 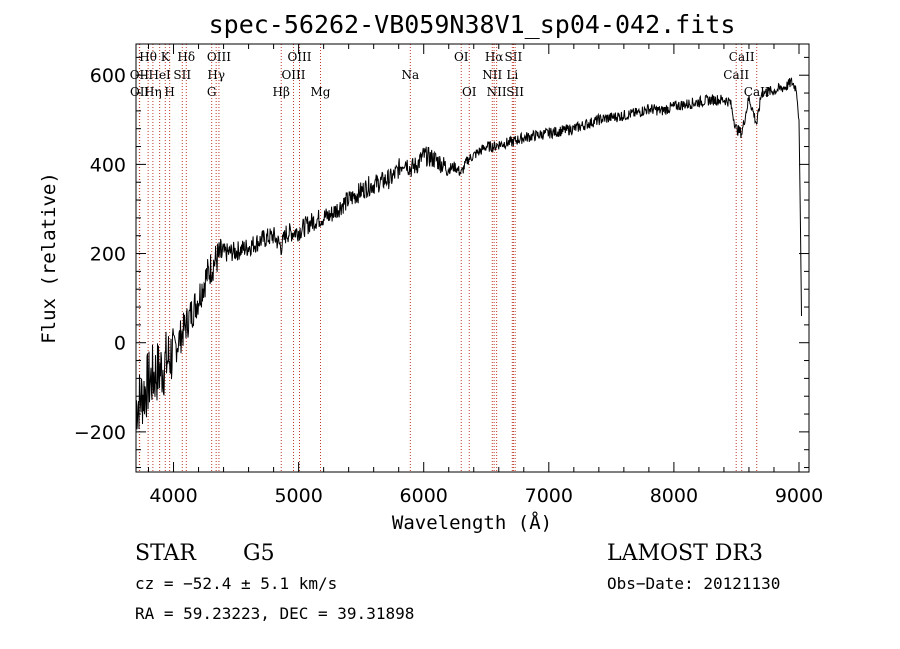 I want to click on survey-name: LAMOST DR3, so click(x=685, y=553).